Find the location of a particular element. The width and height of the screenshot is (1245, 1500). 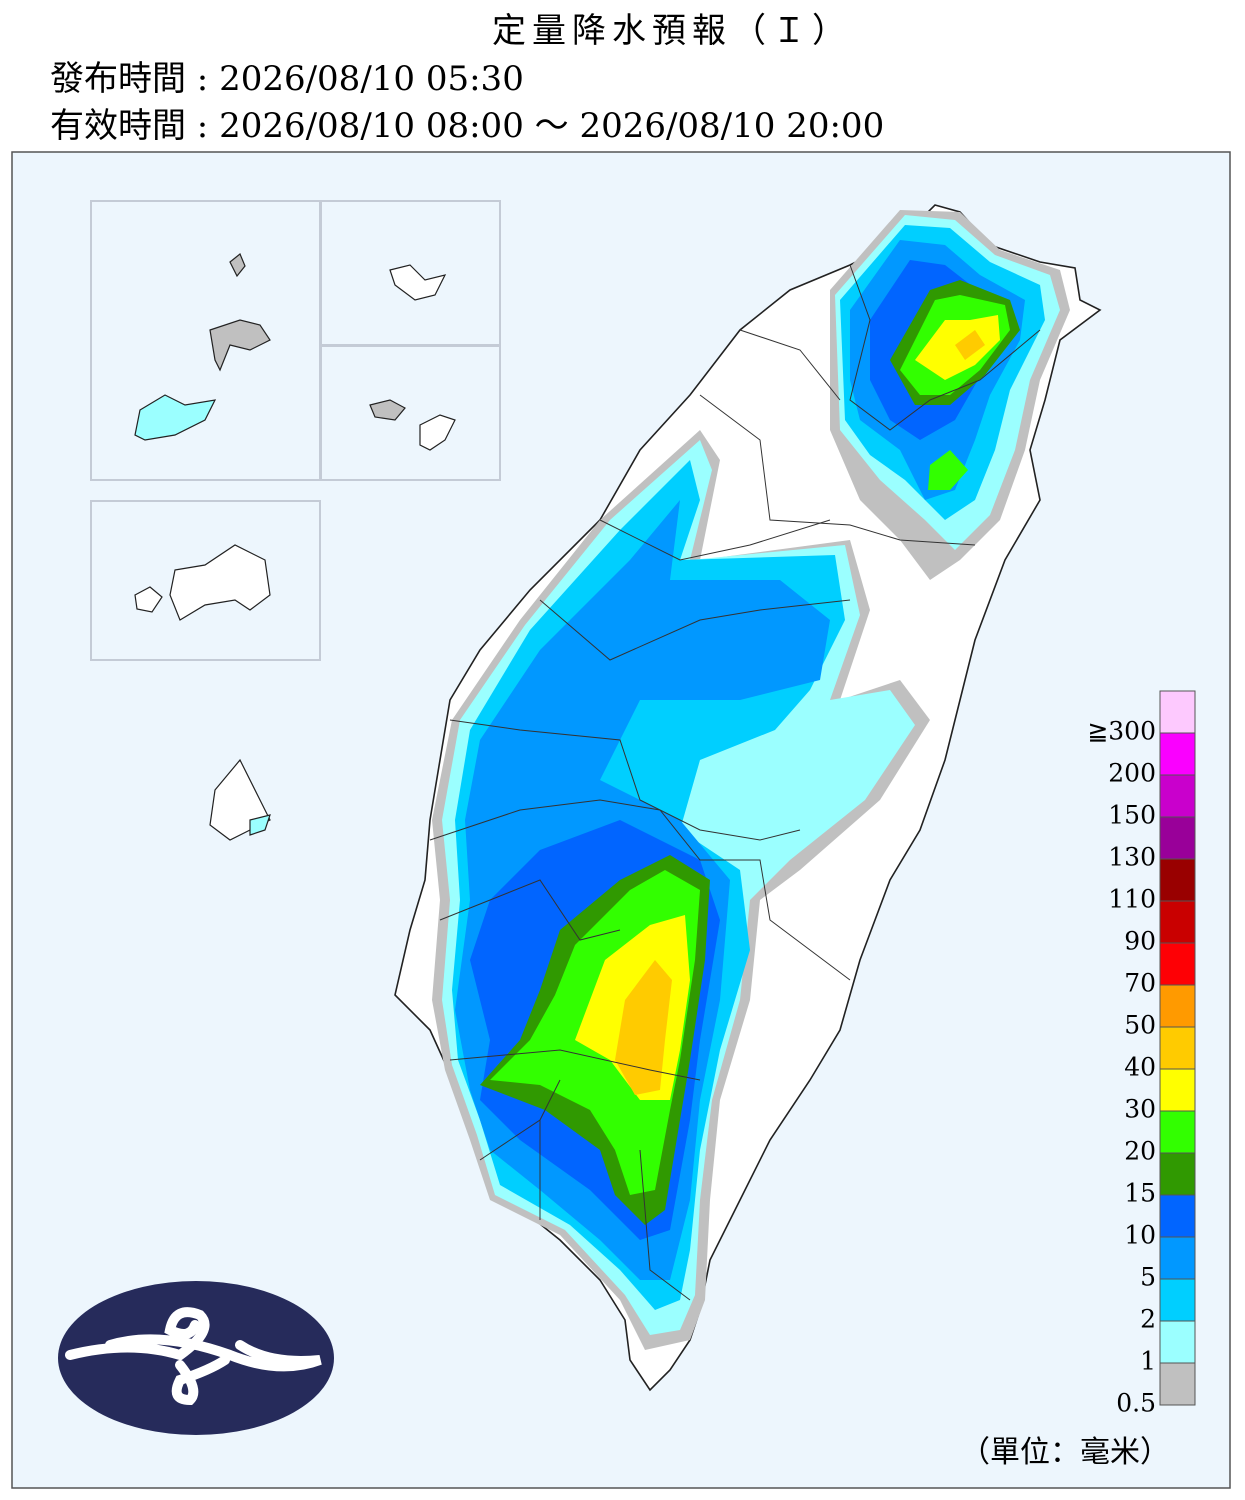

legend-label: 30 is located at coordinates (1140, 1109).